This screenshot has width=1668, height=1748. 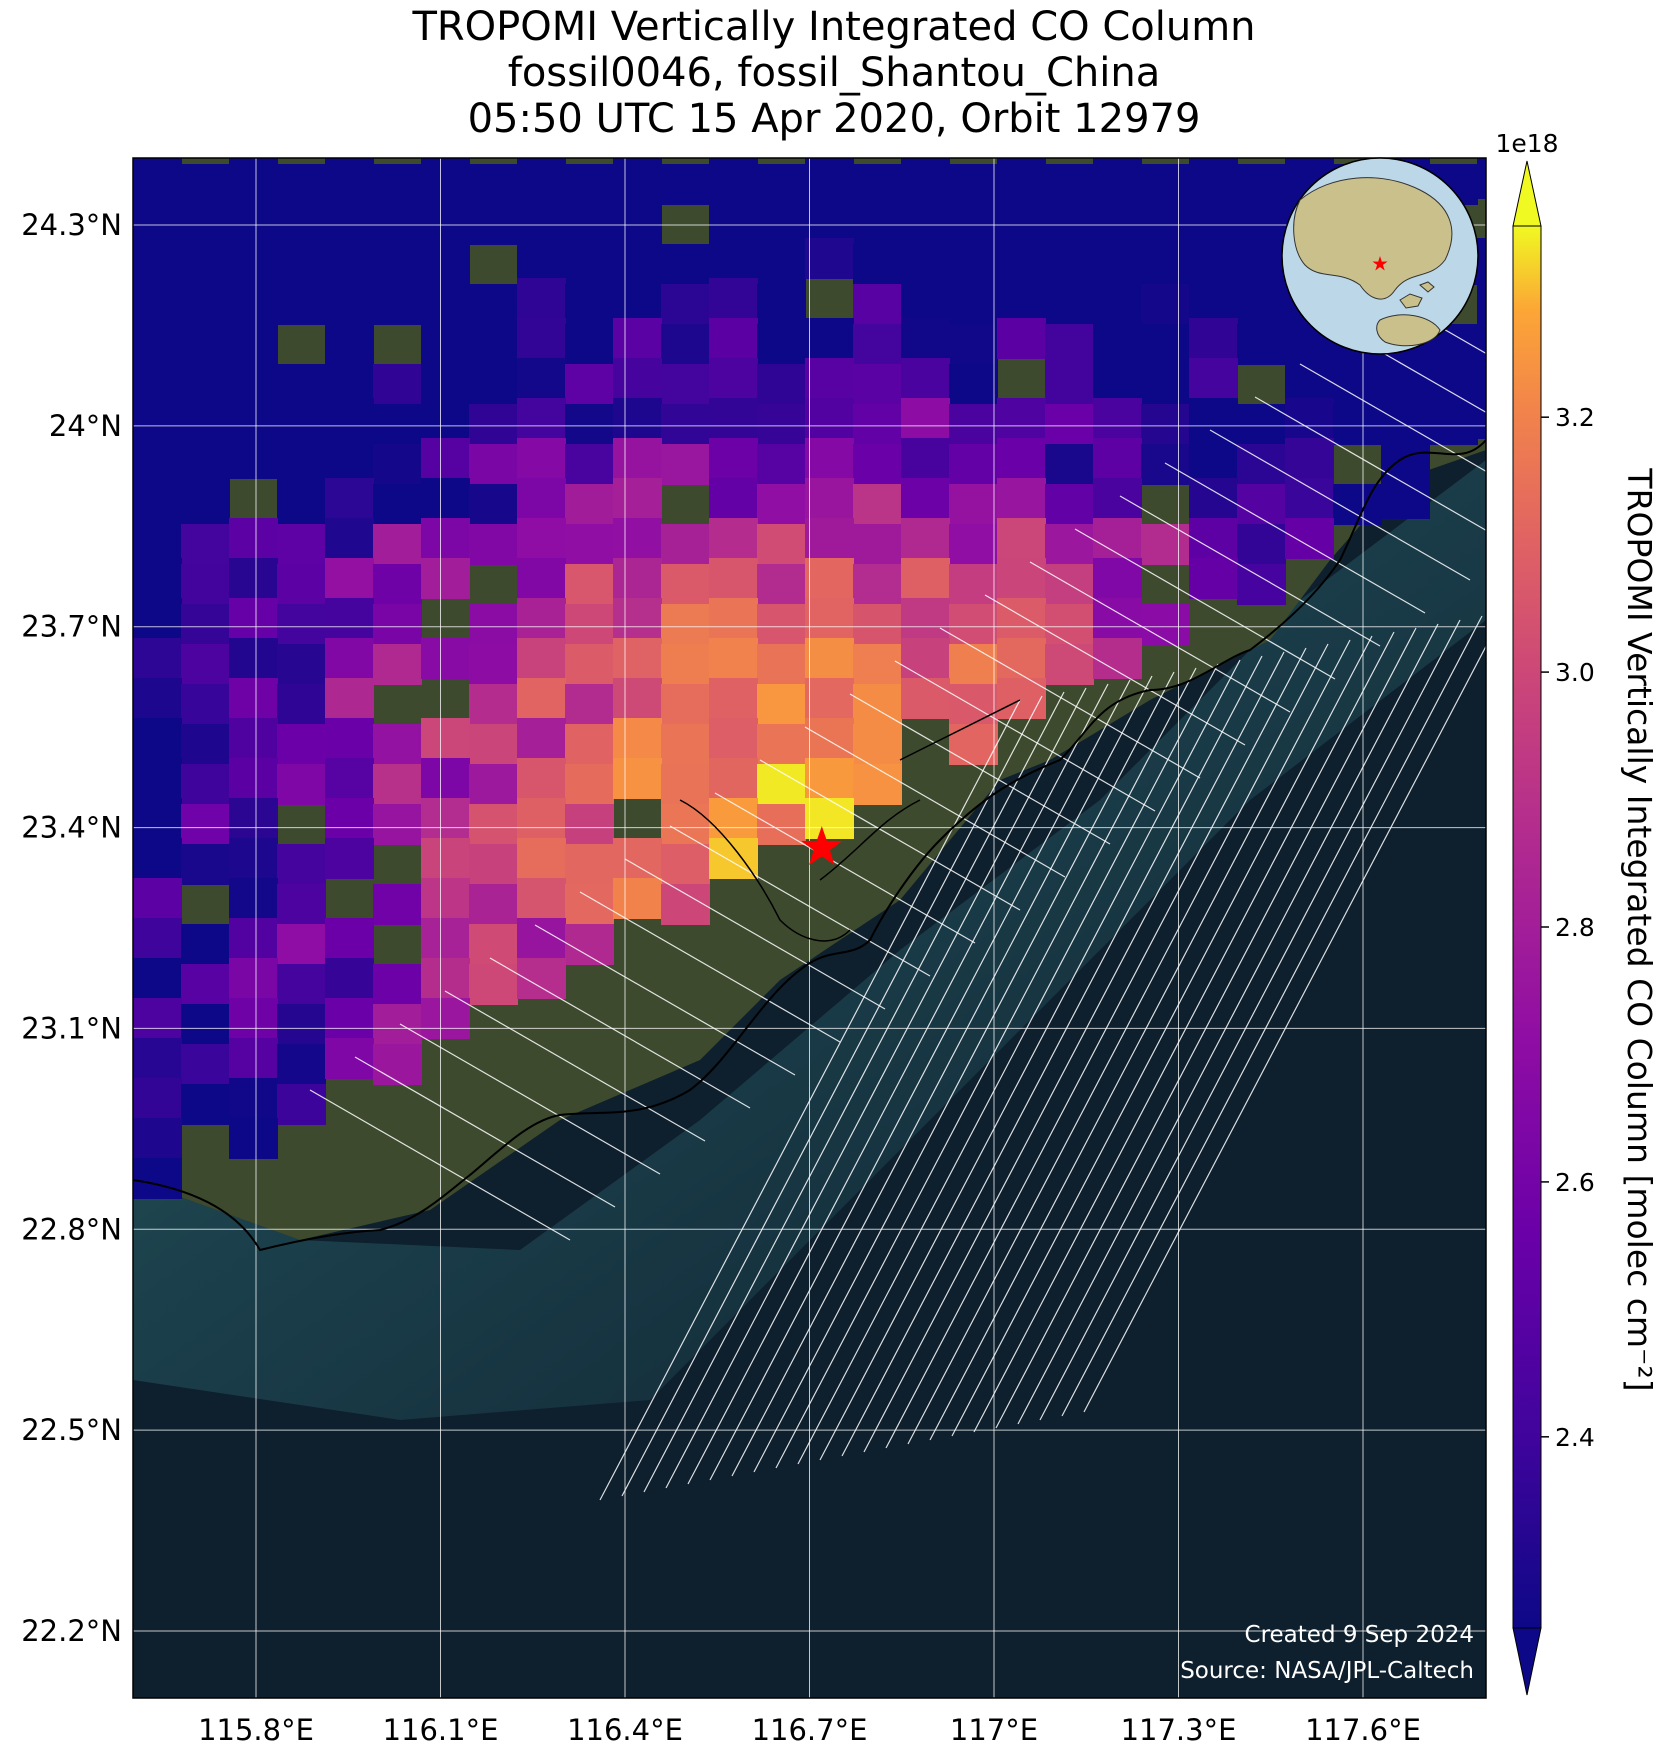 What do you see at coordinates (1575, 1182) in the screenshot?
I see `colorbar-tick-label: 2.6` at bounding box center [1575, 1182].